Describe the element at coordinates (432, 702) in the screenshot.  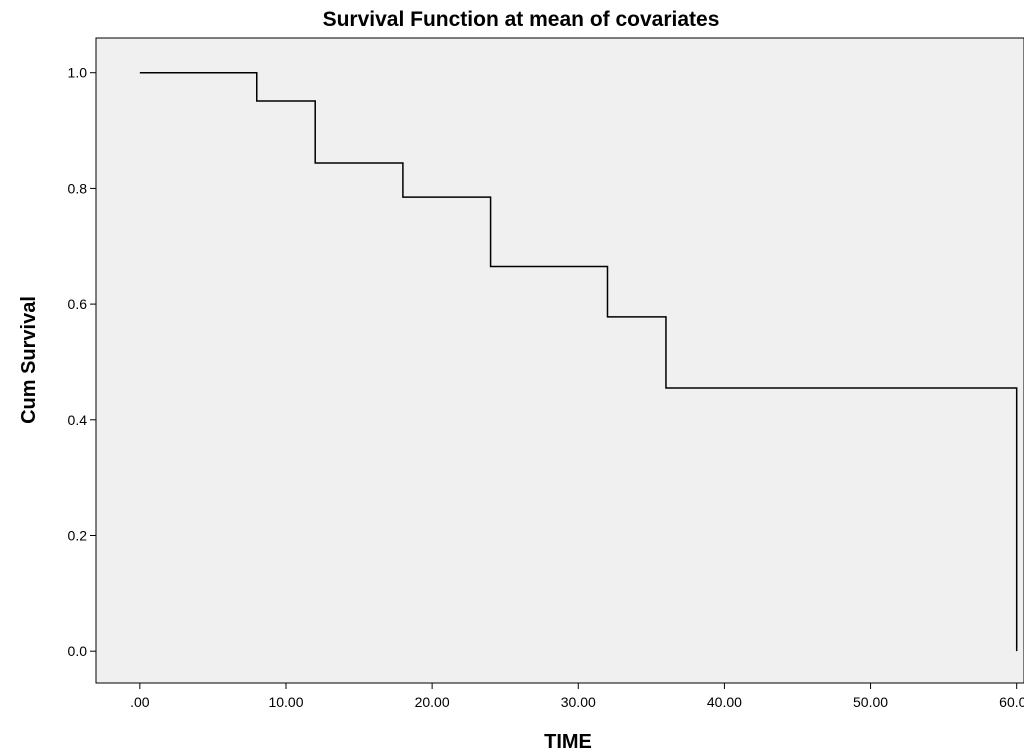
I see `x-tick-label: 20.00` at that location.